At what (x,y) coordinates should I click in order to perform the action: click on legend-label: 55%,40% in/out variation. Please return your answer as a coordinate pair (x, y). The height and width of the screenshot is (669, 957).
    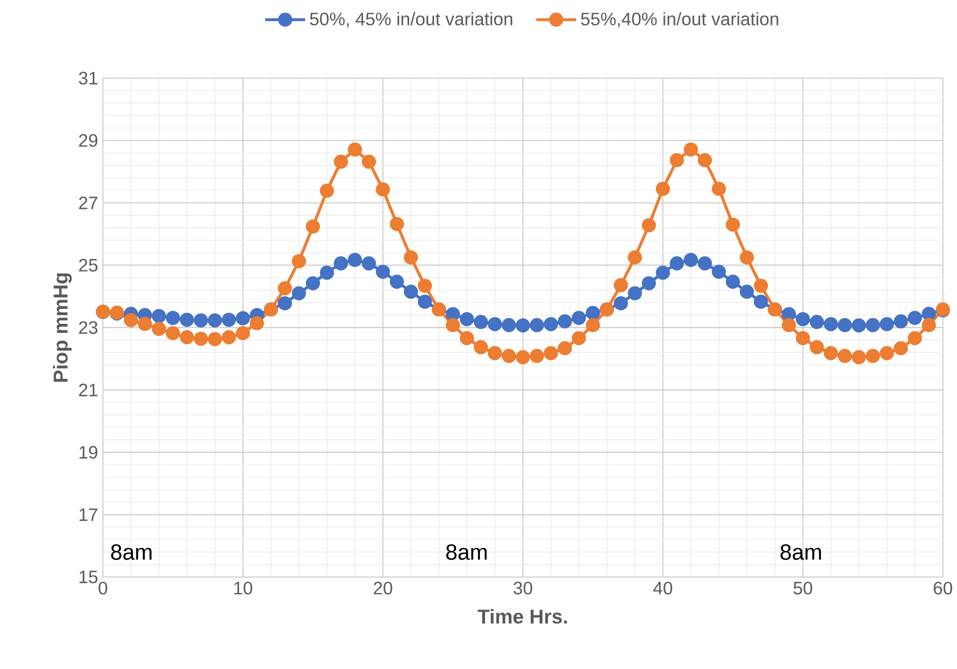
    Looking at the image, I should click on (679, 20).